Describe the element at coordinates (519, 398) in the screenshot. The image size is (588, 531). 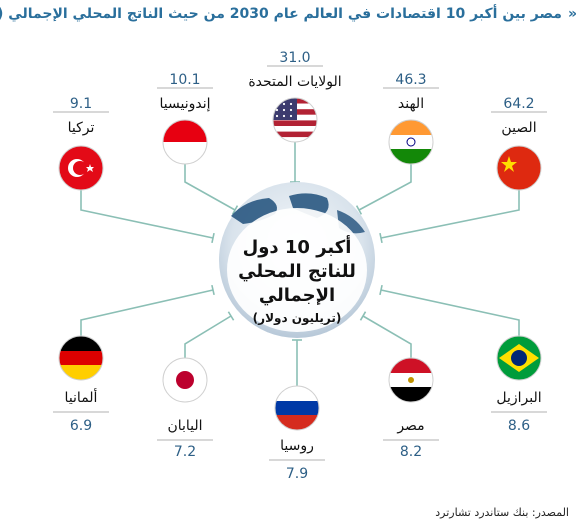
I see `country-label: البرازيل` at that location.